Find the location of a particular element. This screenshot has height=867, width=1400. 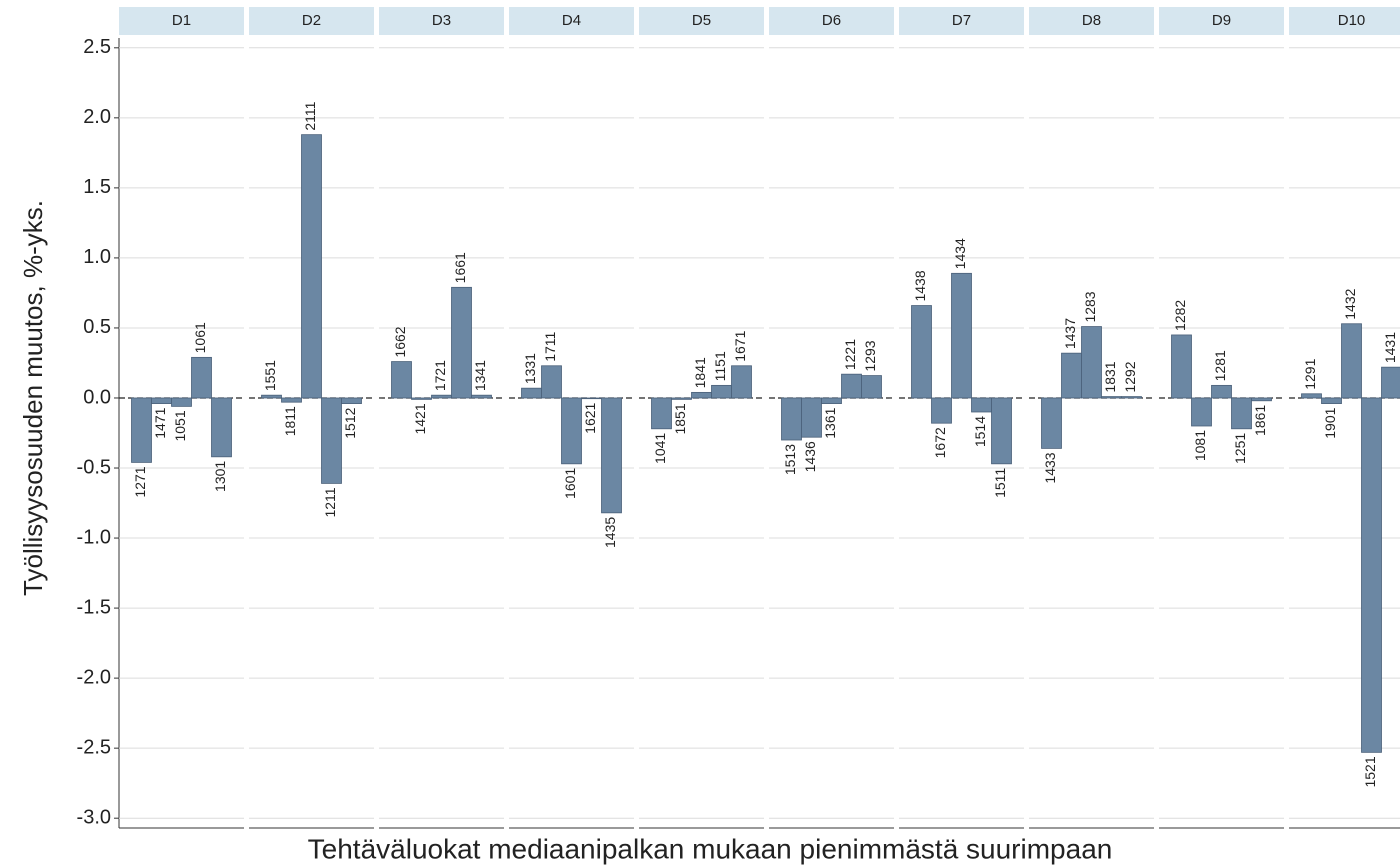

facet-label: D4 is located at coordinates (571, 20).